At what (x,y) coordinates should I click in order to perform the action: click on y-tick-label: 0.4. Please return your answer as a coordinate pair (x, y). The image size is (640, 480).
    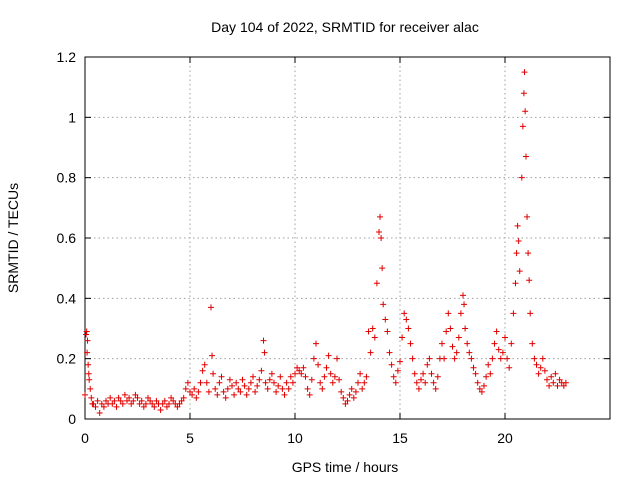
    Looking at the image, I should click on (67, 298).